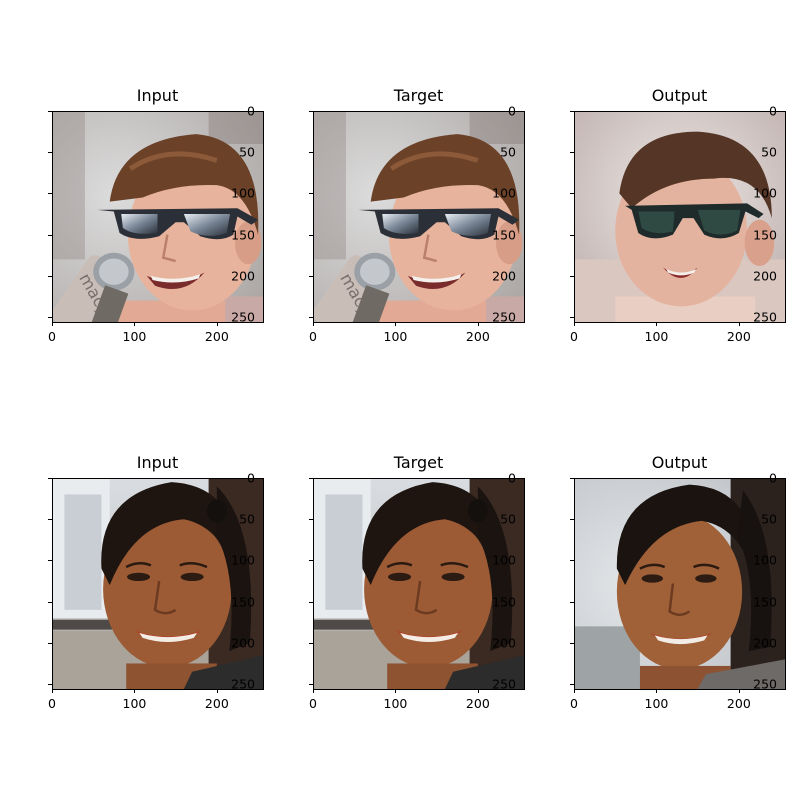 The width and height of the screenshot is (800, 800). I want to click on subplot-target-2: Target 0 50 100 150 200 250 0 100 200, so click(417, 582).